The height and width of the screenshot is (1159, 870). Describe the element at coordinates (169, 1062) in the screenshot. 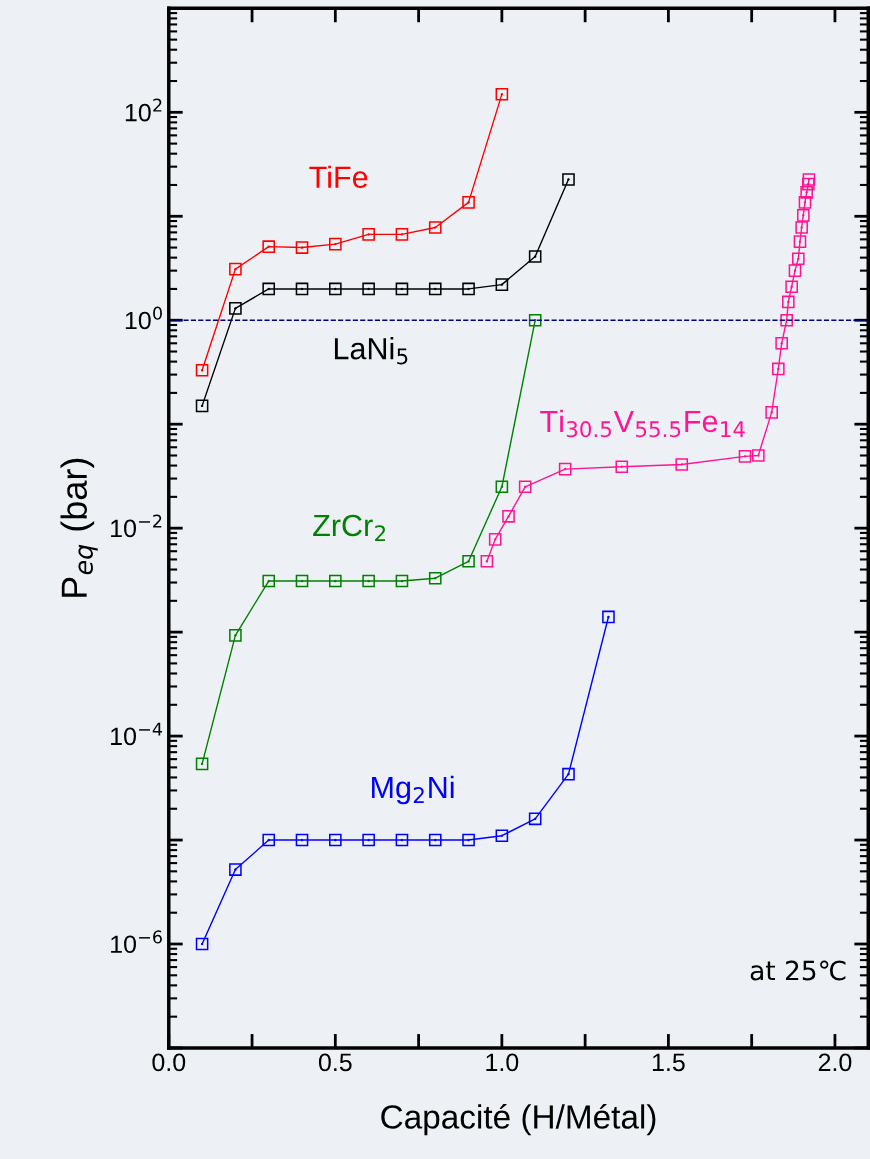

I see `x-tick-label: 0.0` at that location.